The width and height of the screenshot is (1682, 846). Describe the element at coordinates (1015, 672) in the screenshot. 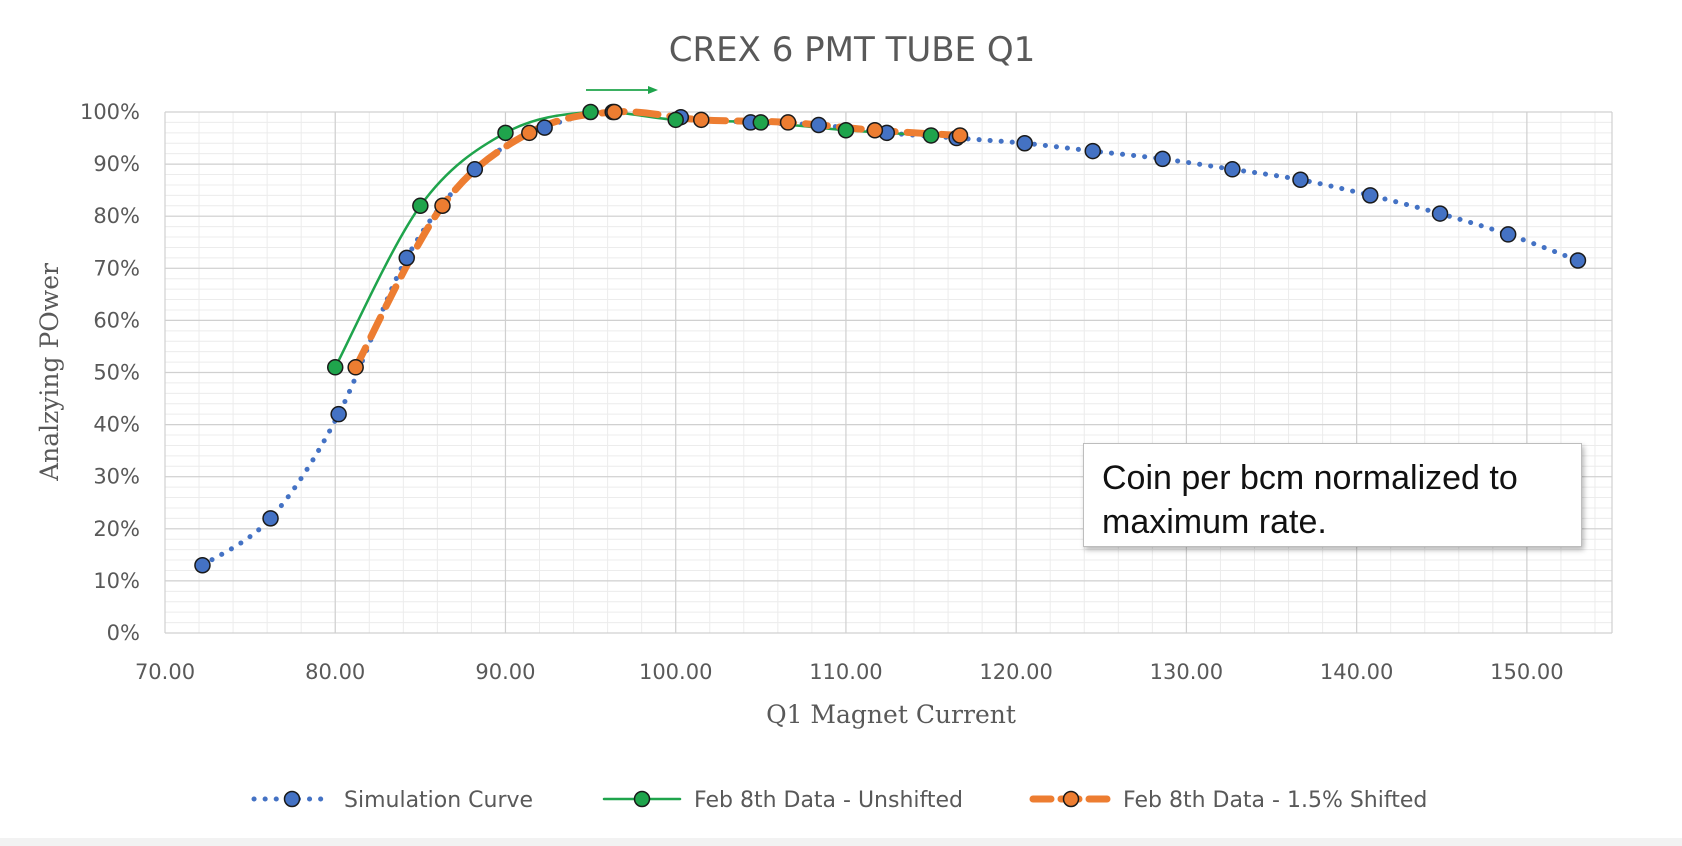

I see `x-tick-label: 120.00` at that location.